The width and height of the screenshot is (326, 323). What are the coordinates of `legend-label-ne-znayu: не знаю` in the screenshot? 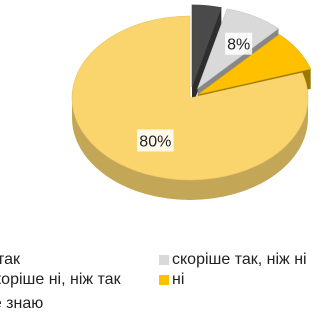 It's located at (22, 303).